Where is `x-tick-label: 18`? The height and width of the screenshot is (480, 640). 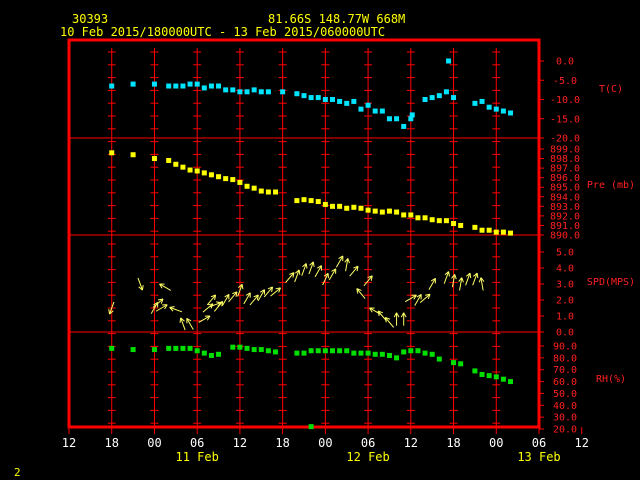
x-tick-label: 18 is located at coordinates (453, 443).